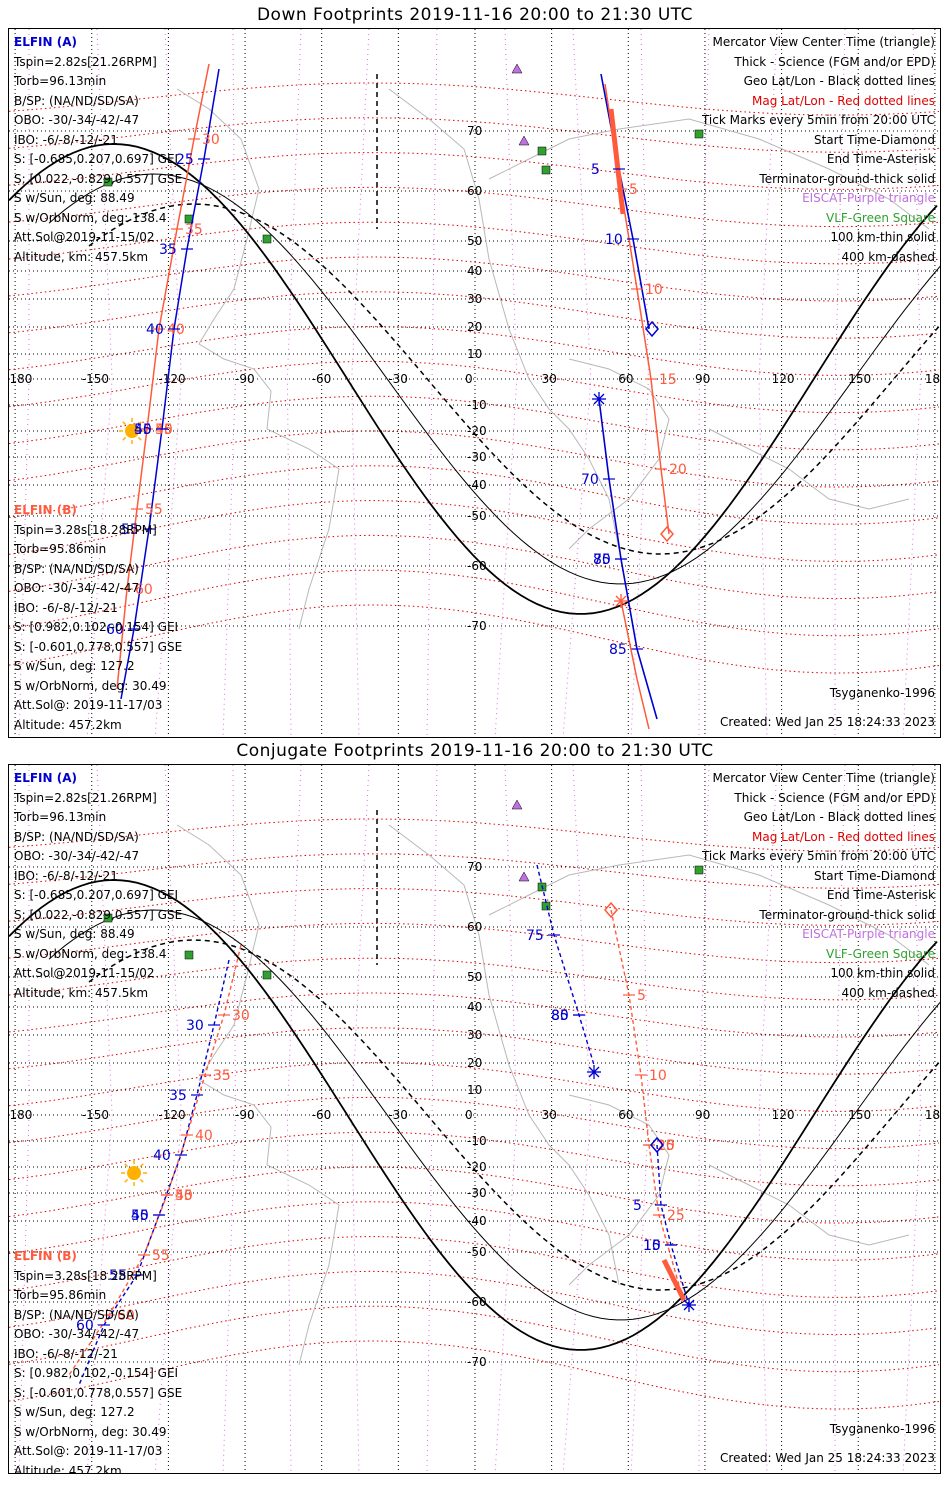 This screenshot has height=1500, width=950. Describe the element at coordinates (90, 685) in the screenshot. I see `elfin-b-line: S w/OrbNorm, deg: 30.49` at that location.